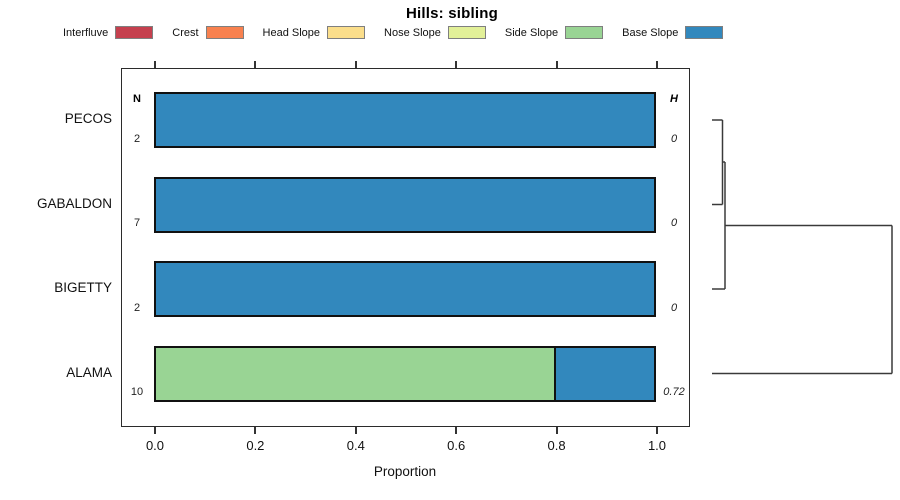 The width and height of the screenshot is (900, 500). Describe the element at coordinates (291, 32) in the screenshot. I see `legend-label: Head Slope` at that location.